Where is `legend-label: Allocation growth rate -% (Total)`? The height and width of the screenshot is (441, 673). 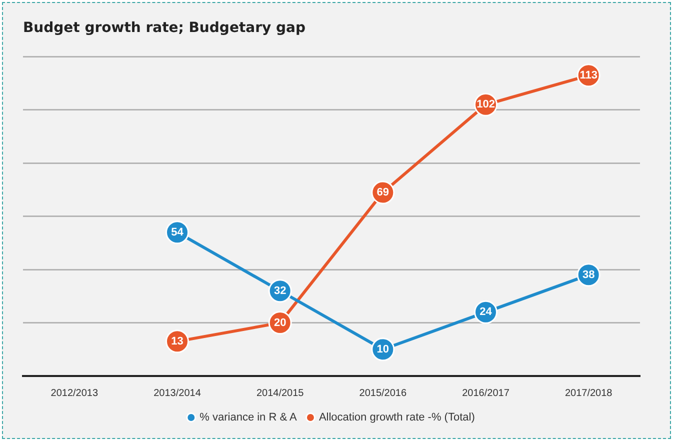
legend-label: Allocation growth rate -% (Total) is located at coordinates (396, 418).